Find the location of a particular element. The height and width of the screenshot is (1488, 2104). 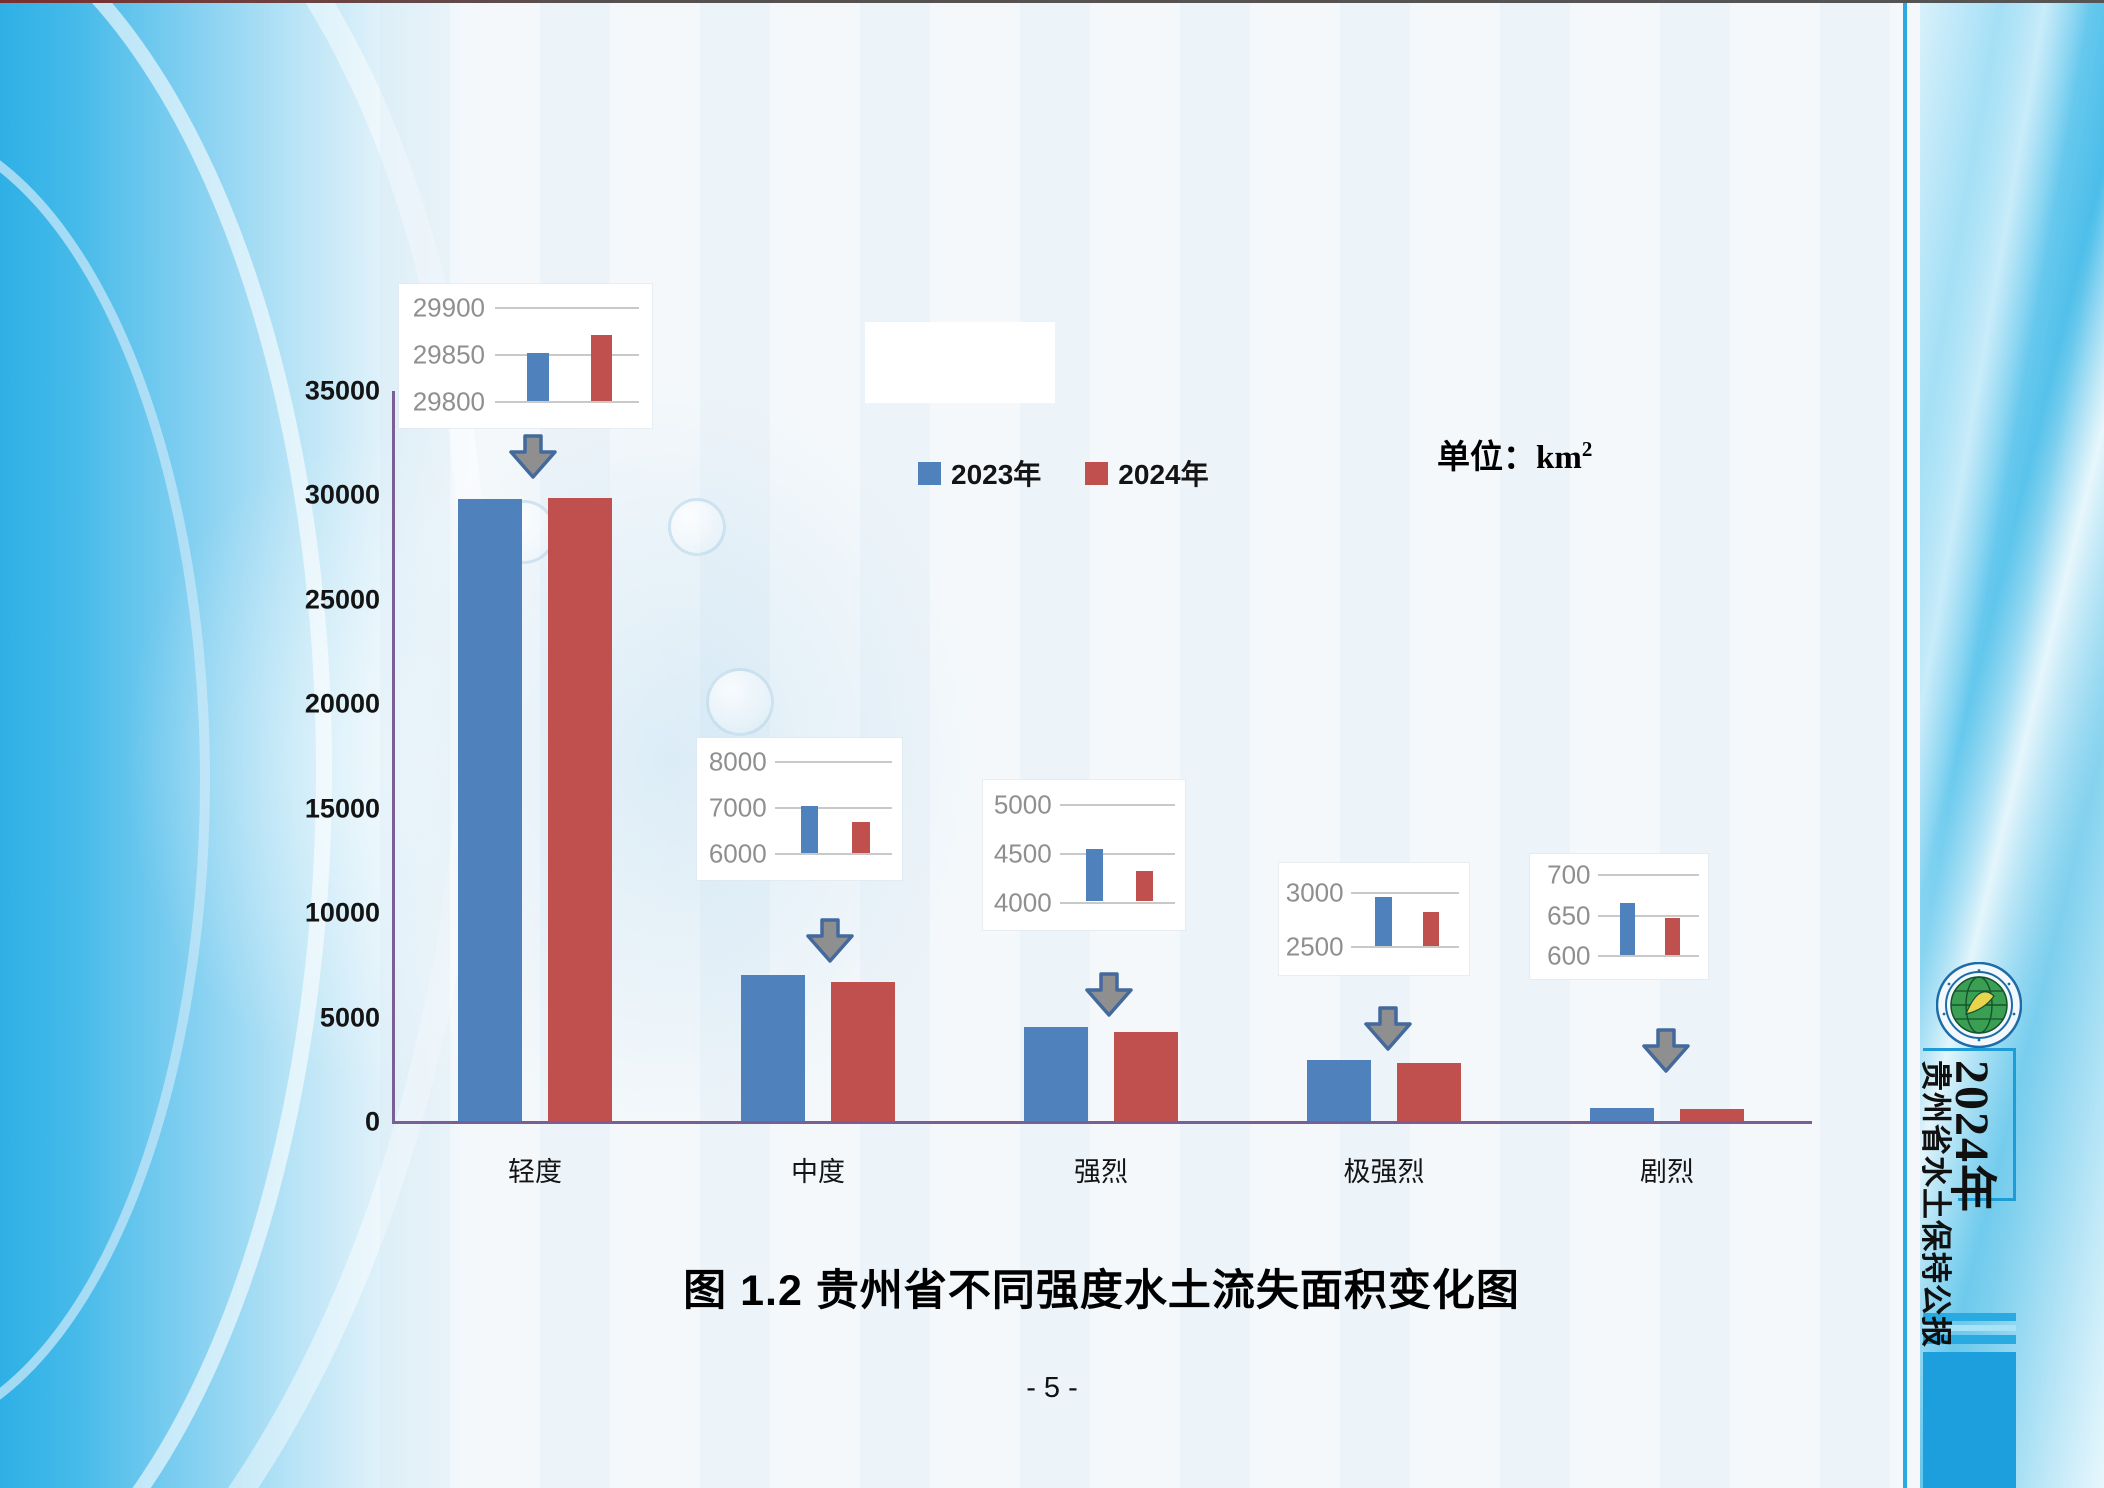

spine-bulletin-title: 贵州省水土保持公报 is located at coordinates (1935, 1204).